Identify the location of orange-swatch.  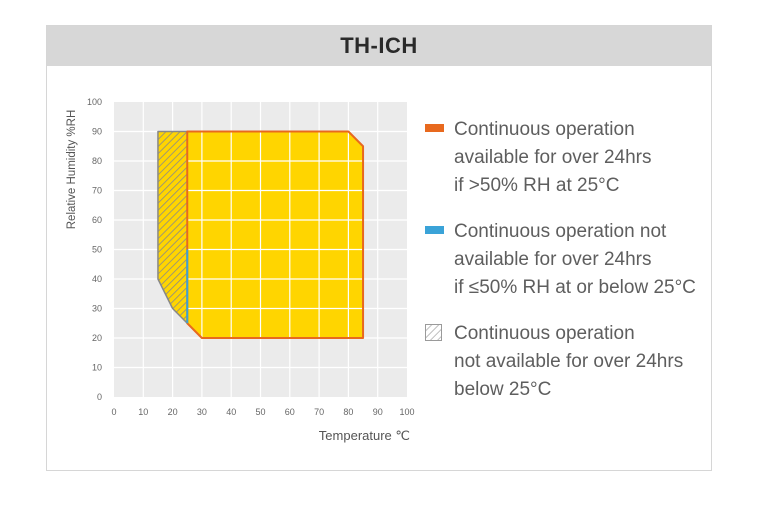
(434, 128).